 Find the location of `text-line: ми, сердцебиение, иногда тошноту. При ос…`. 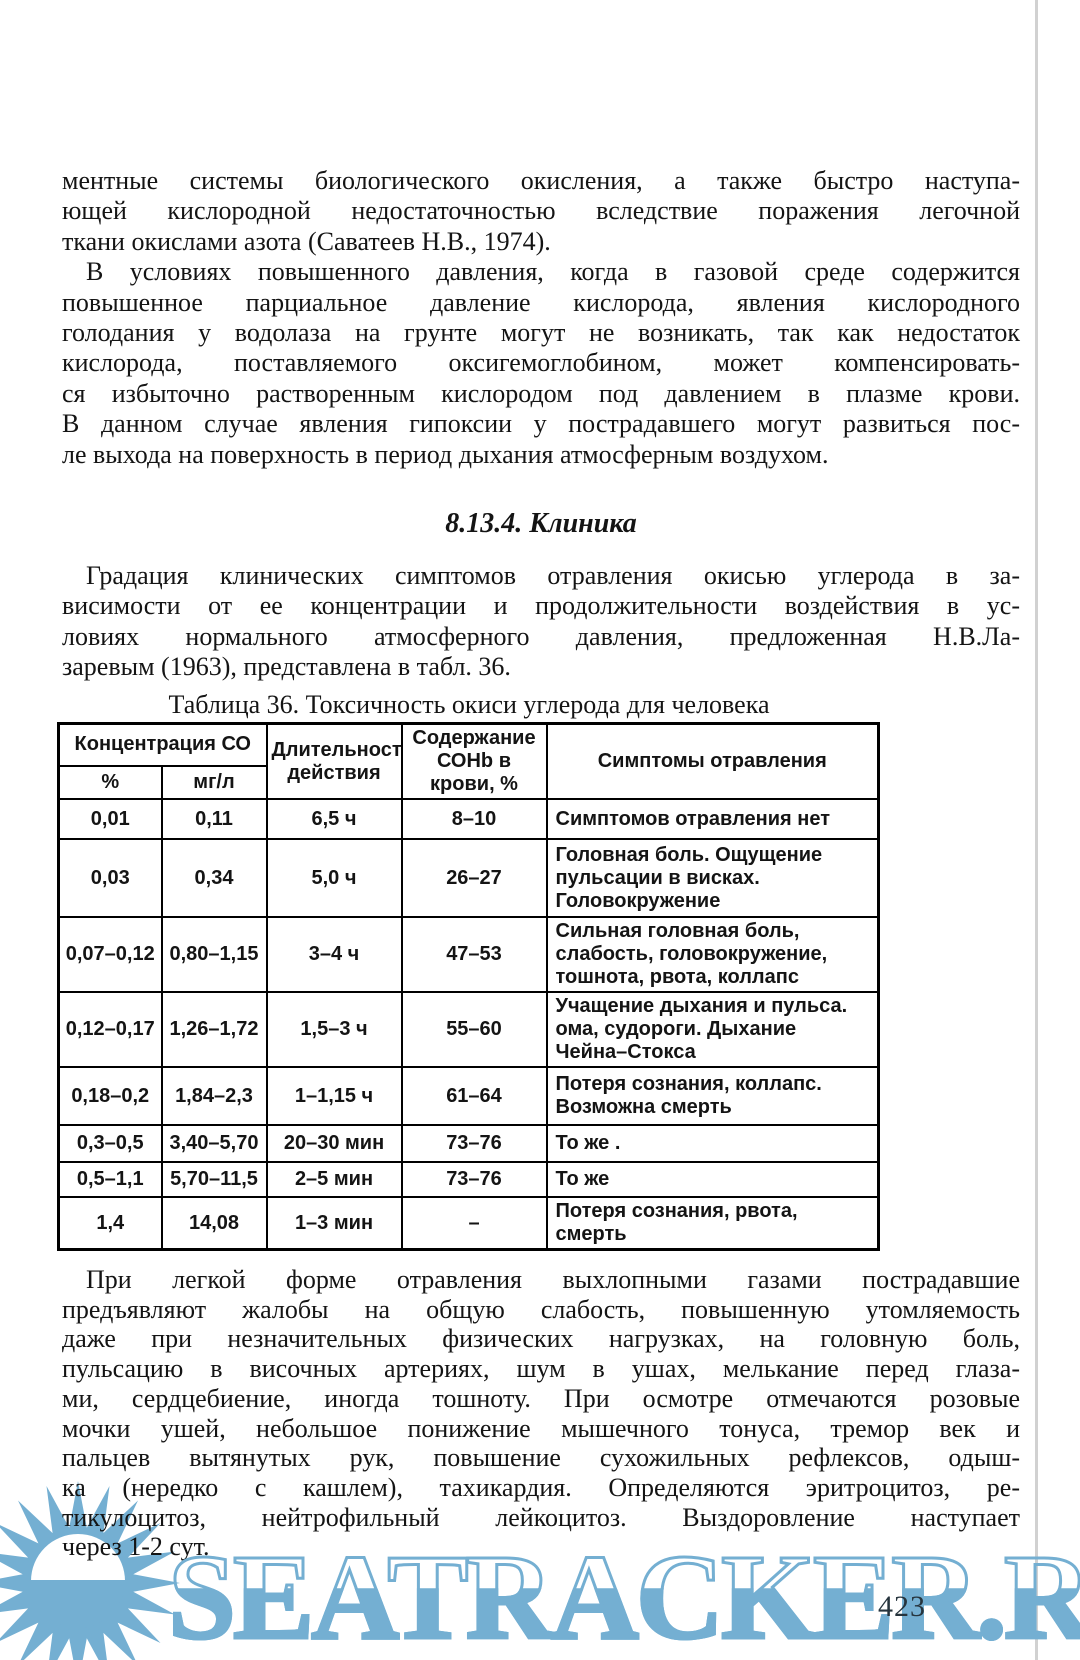

text-line: ми, сердцебиение, иногда тошноту. При ос… is located at coordinates (541, 1398).